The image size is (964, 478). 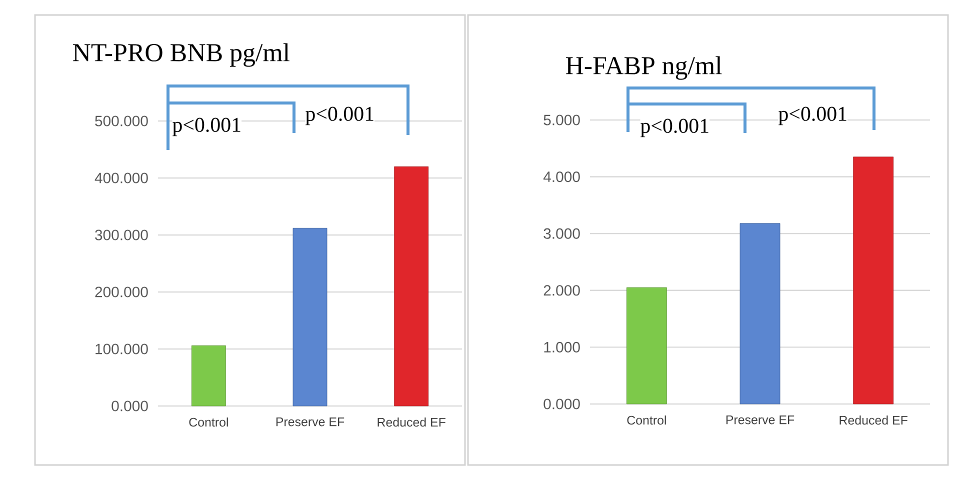 What do you see at coordinates (562, 233) in the screenshot?
I see `y-tick-label: 3.000` at bounding box center [562, 233].